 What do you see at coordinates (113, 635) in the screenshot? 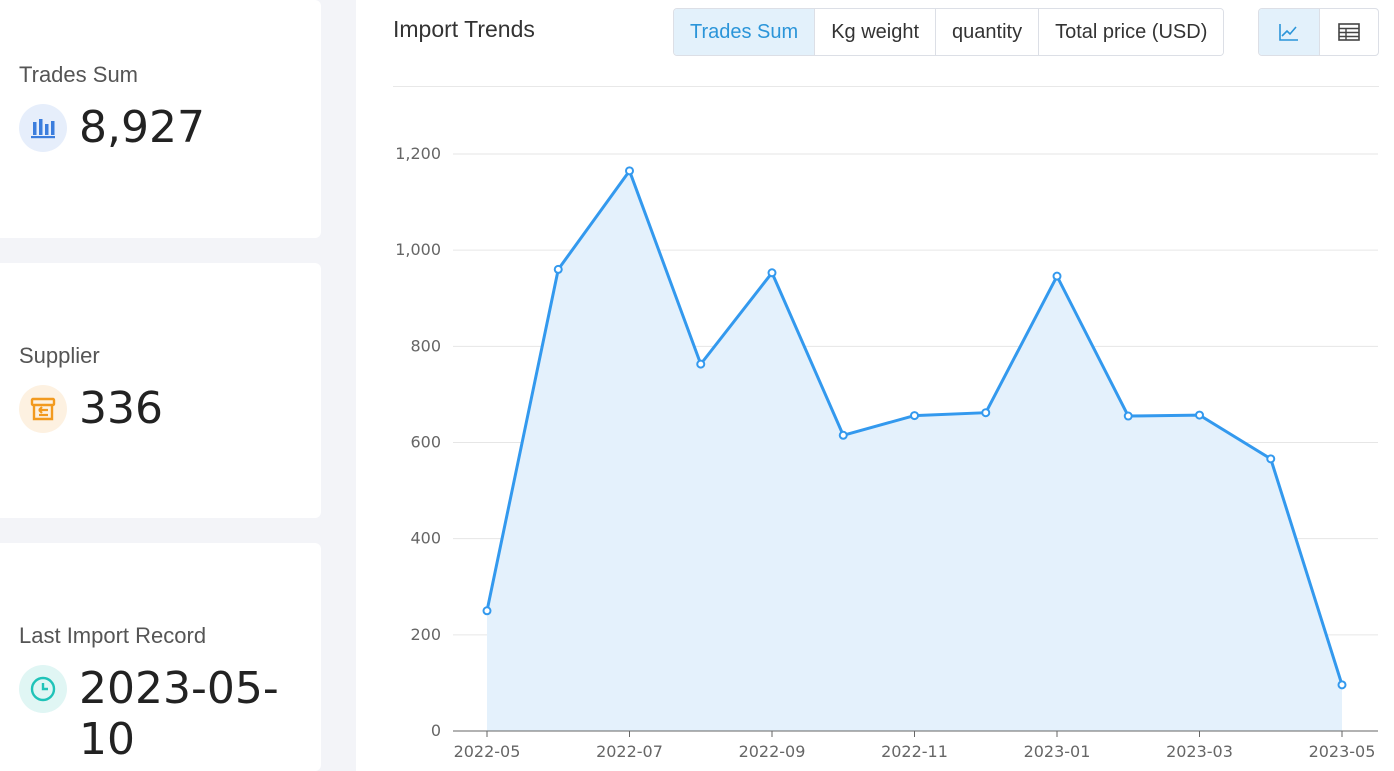
I see `stat-label: Last Import Record` at bounding box center [113, 635].